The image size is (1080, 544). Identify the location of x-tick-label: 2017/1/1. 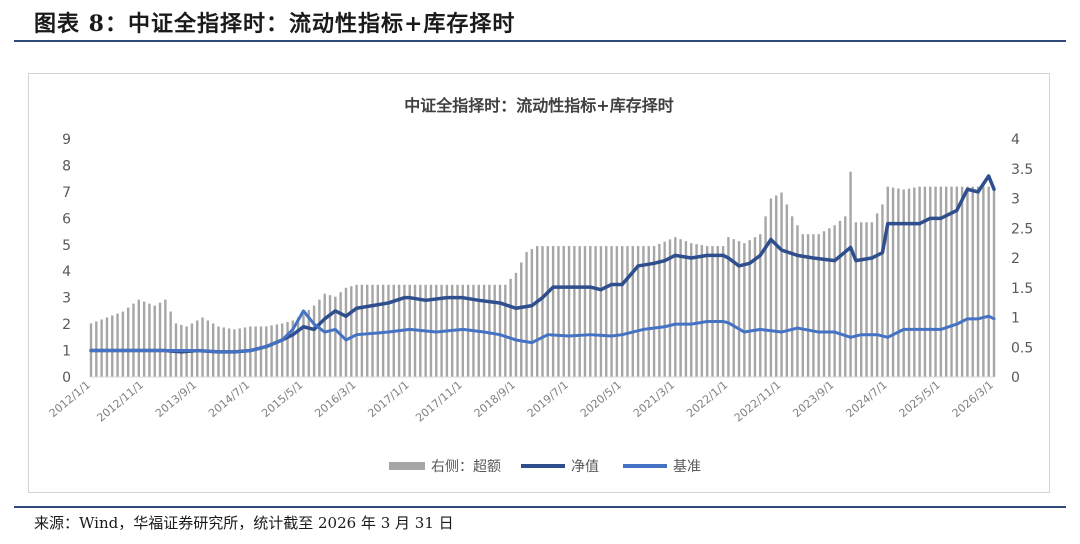
(388, 399).